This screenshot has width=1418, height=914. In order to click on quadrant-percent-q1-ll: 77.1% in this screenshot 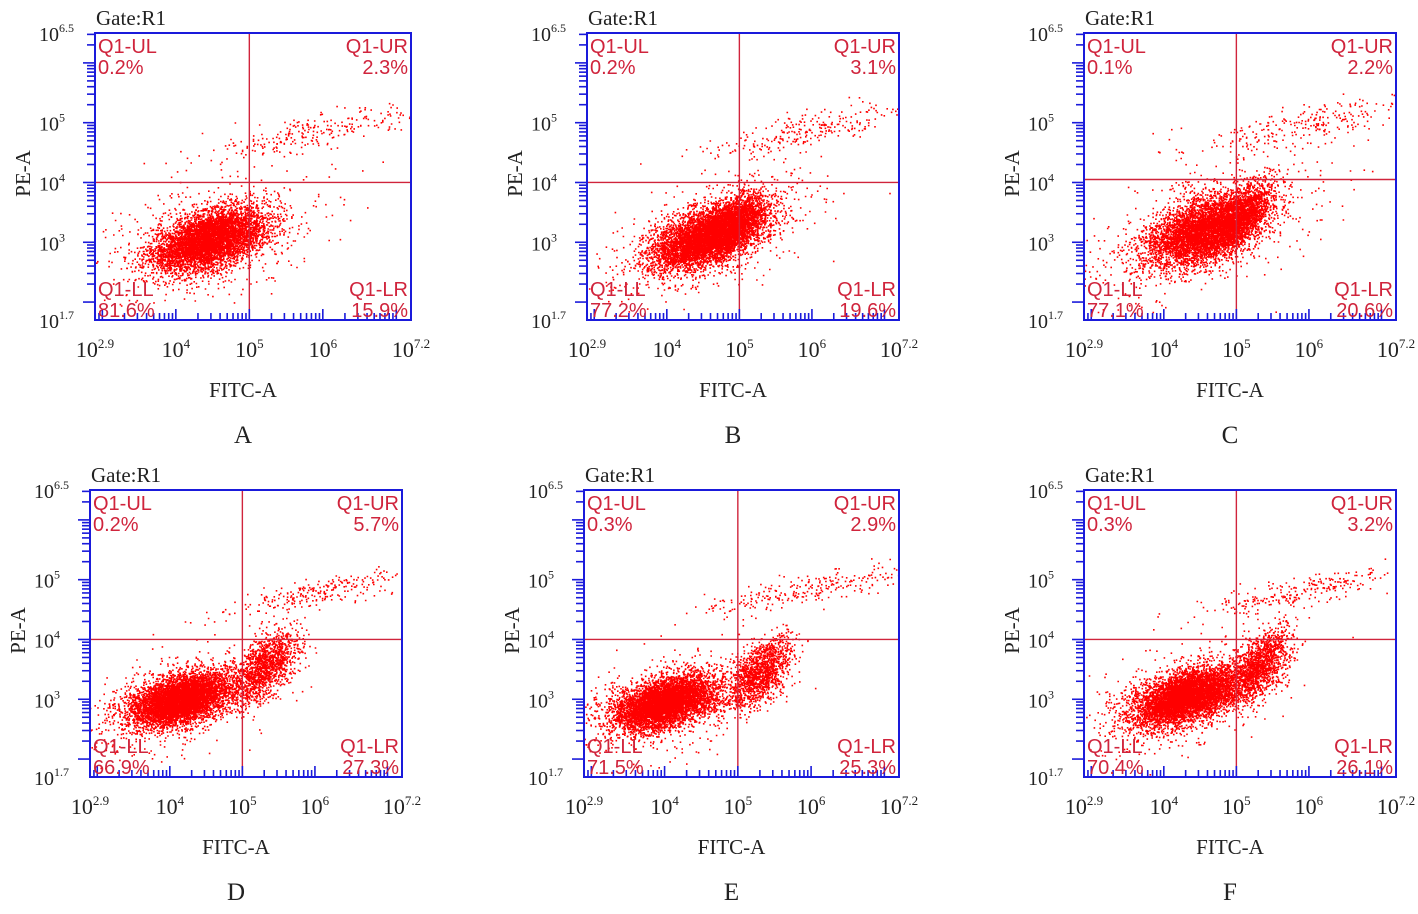, I will do `click(1115, 311)`.